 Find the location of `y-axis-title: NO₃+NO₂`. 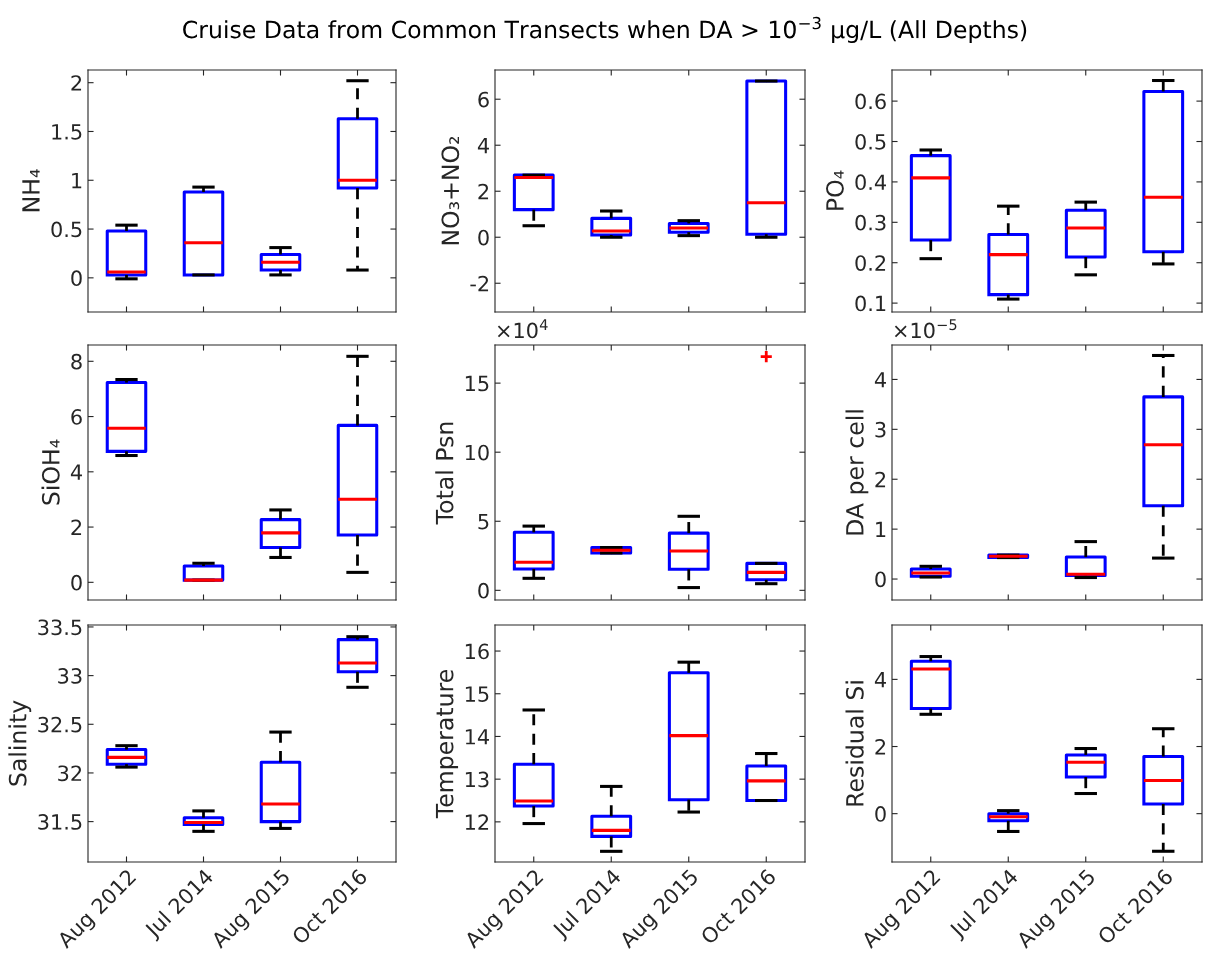

y-axis-title: NO₃+NO₂ is located at coordinates (450, 190).